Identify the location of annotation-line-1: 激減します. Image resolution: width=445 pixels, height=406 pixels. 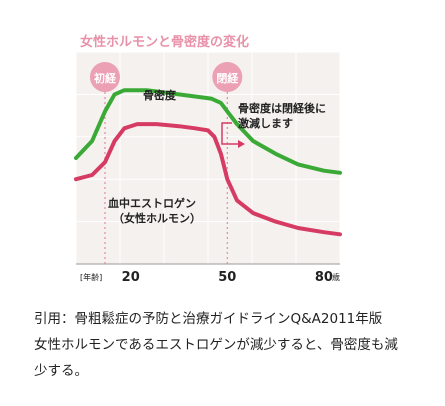
(265, 123).